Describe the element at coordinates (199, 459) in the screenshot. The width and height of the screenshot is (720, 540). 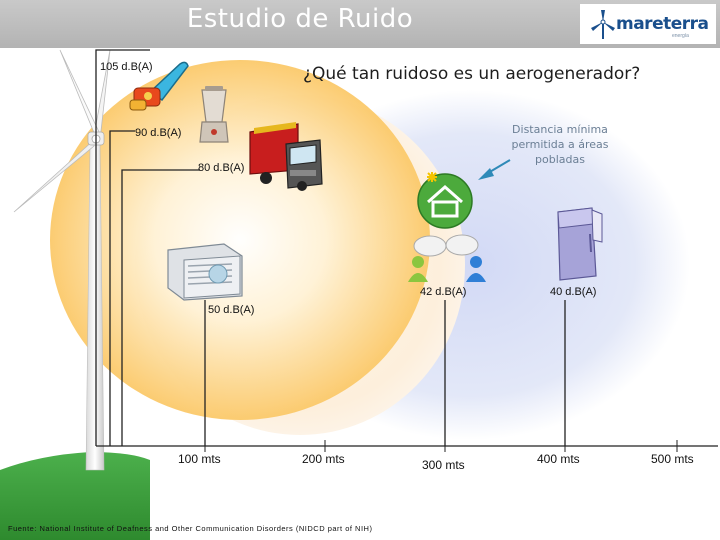
I see `distance-label-100: 100 mts` at that location.